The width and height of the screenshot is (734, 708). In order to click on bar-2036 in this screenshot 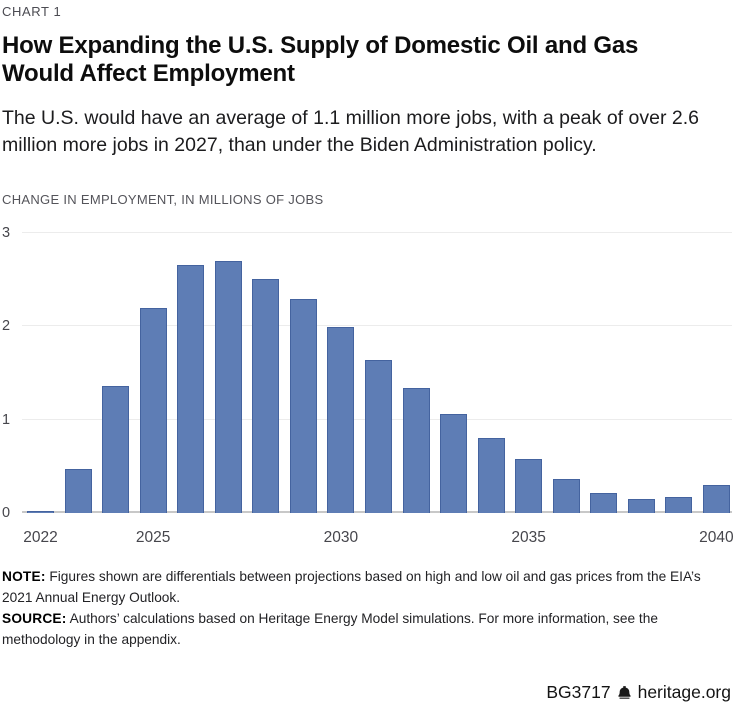, I will do `click(566, 496)`.